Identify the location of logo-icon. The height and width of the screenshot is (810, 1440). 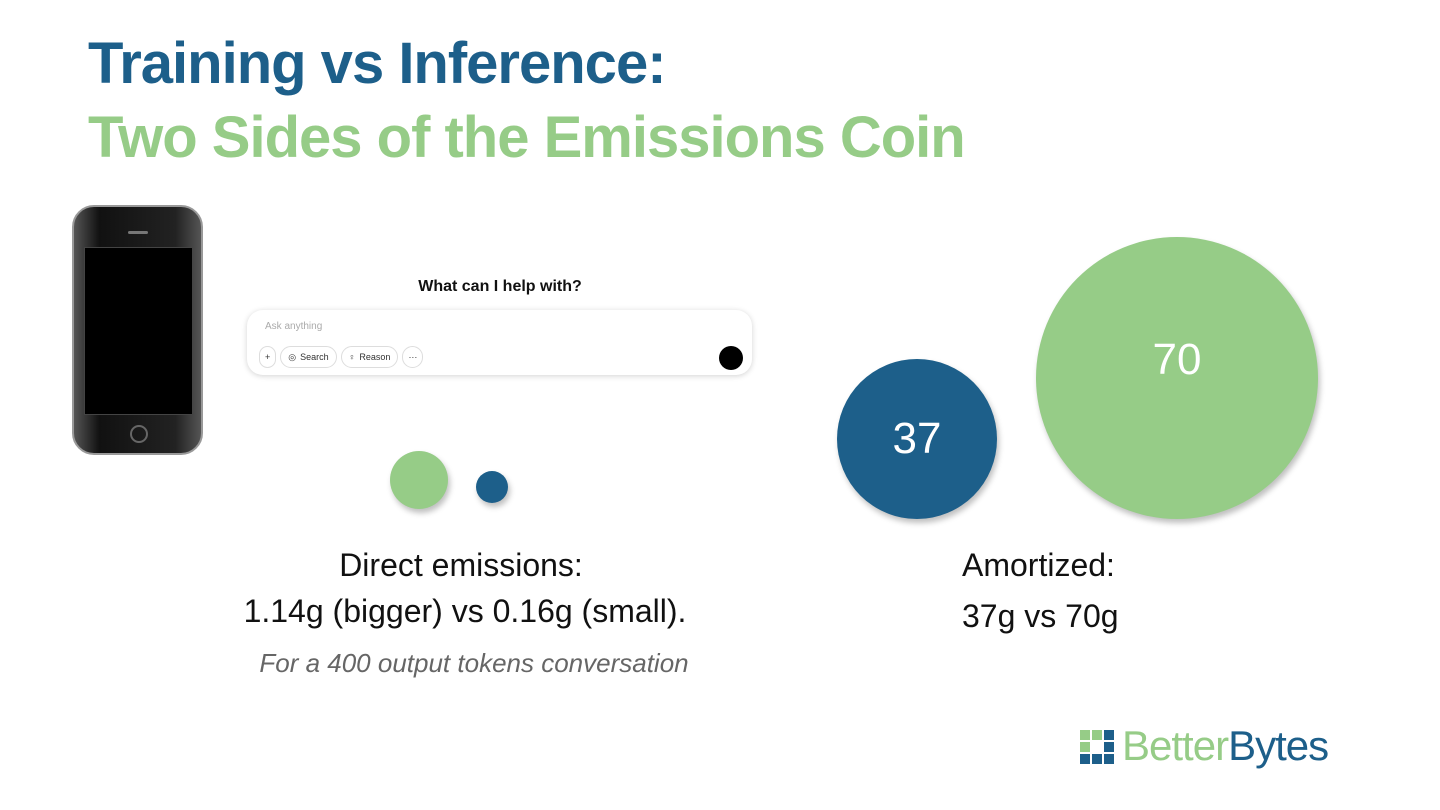
(1097, 747).